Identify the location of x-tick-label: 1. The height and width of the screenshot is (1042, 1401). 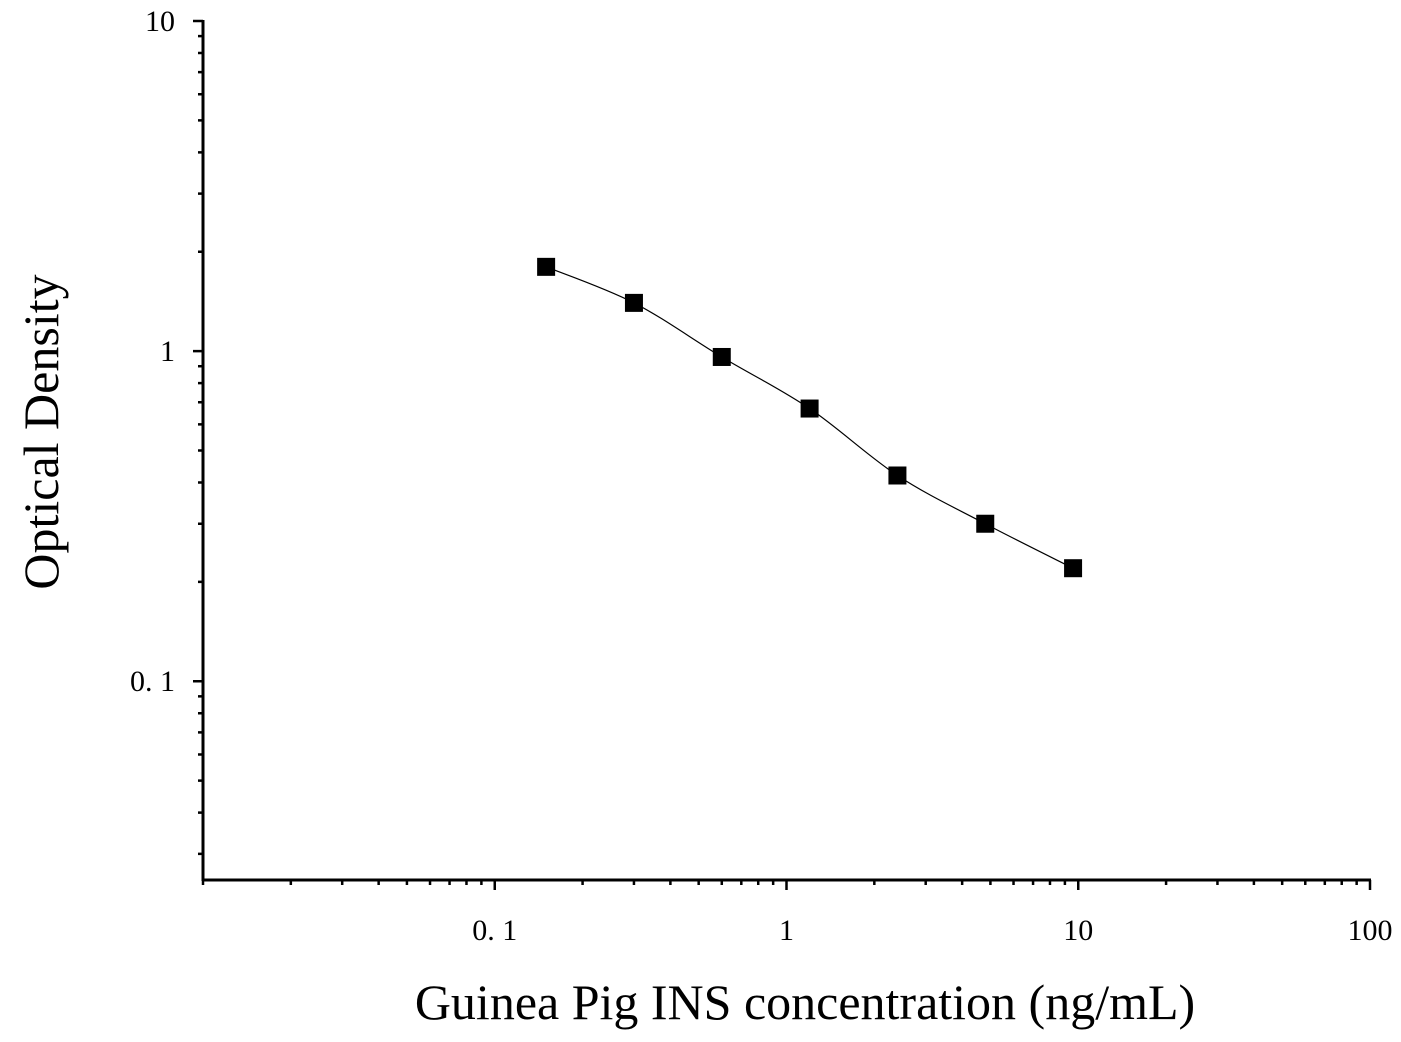
(786, 930).